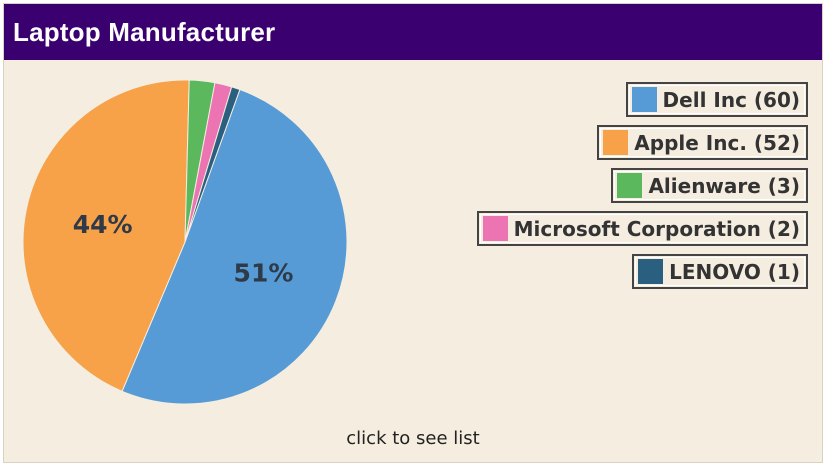 Image resolution: width=836 pixels, height=476 pixels. Describe the element at coordinates (212, 164) in the screenshot. I see `pie-slice-lenovo` at that location.